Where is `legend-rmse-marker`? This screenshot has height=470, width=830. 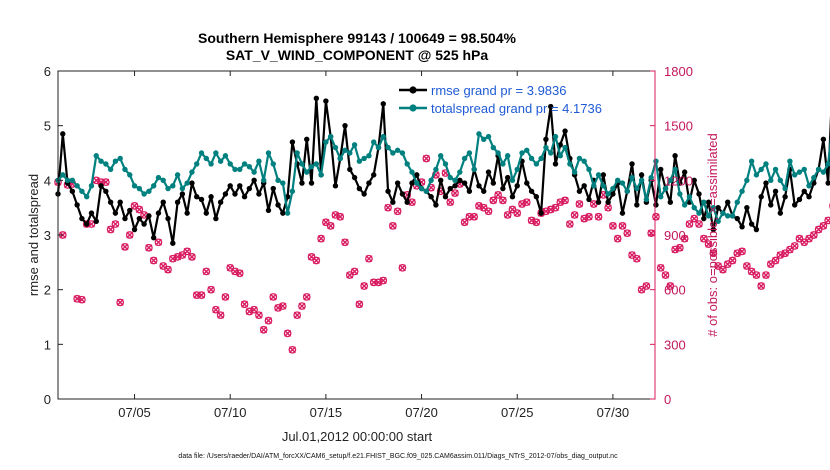
legend-rmse-marker is located at coordinates (413, 90).